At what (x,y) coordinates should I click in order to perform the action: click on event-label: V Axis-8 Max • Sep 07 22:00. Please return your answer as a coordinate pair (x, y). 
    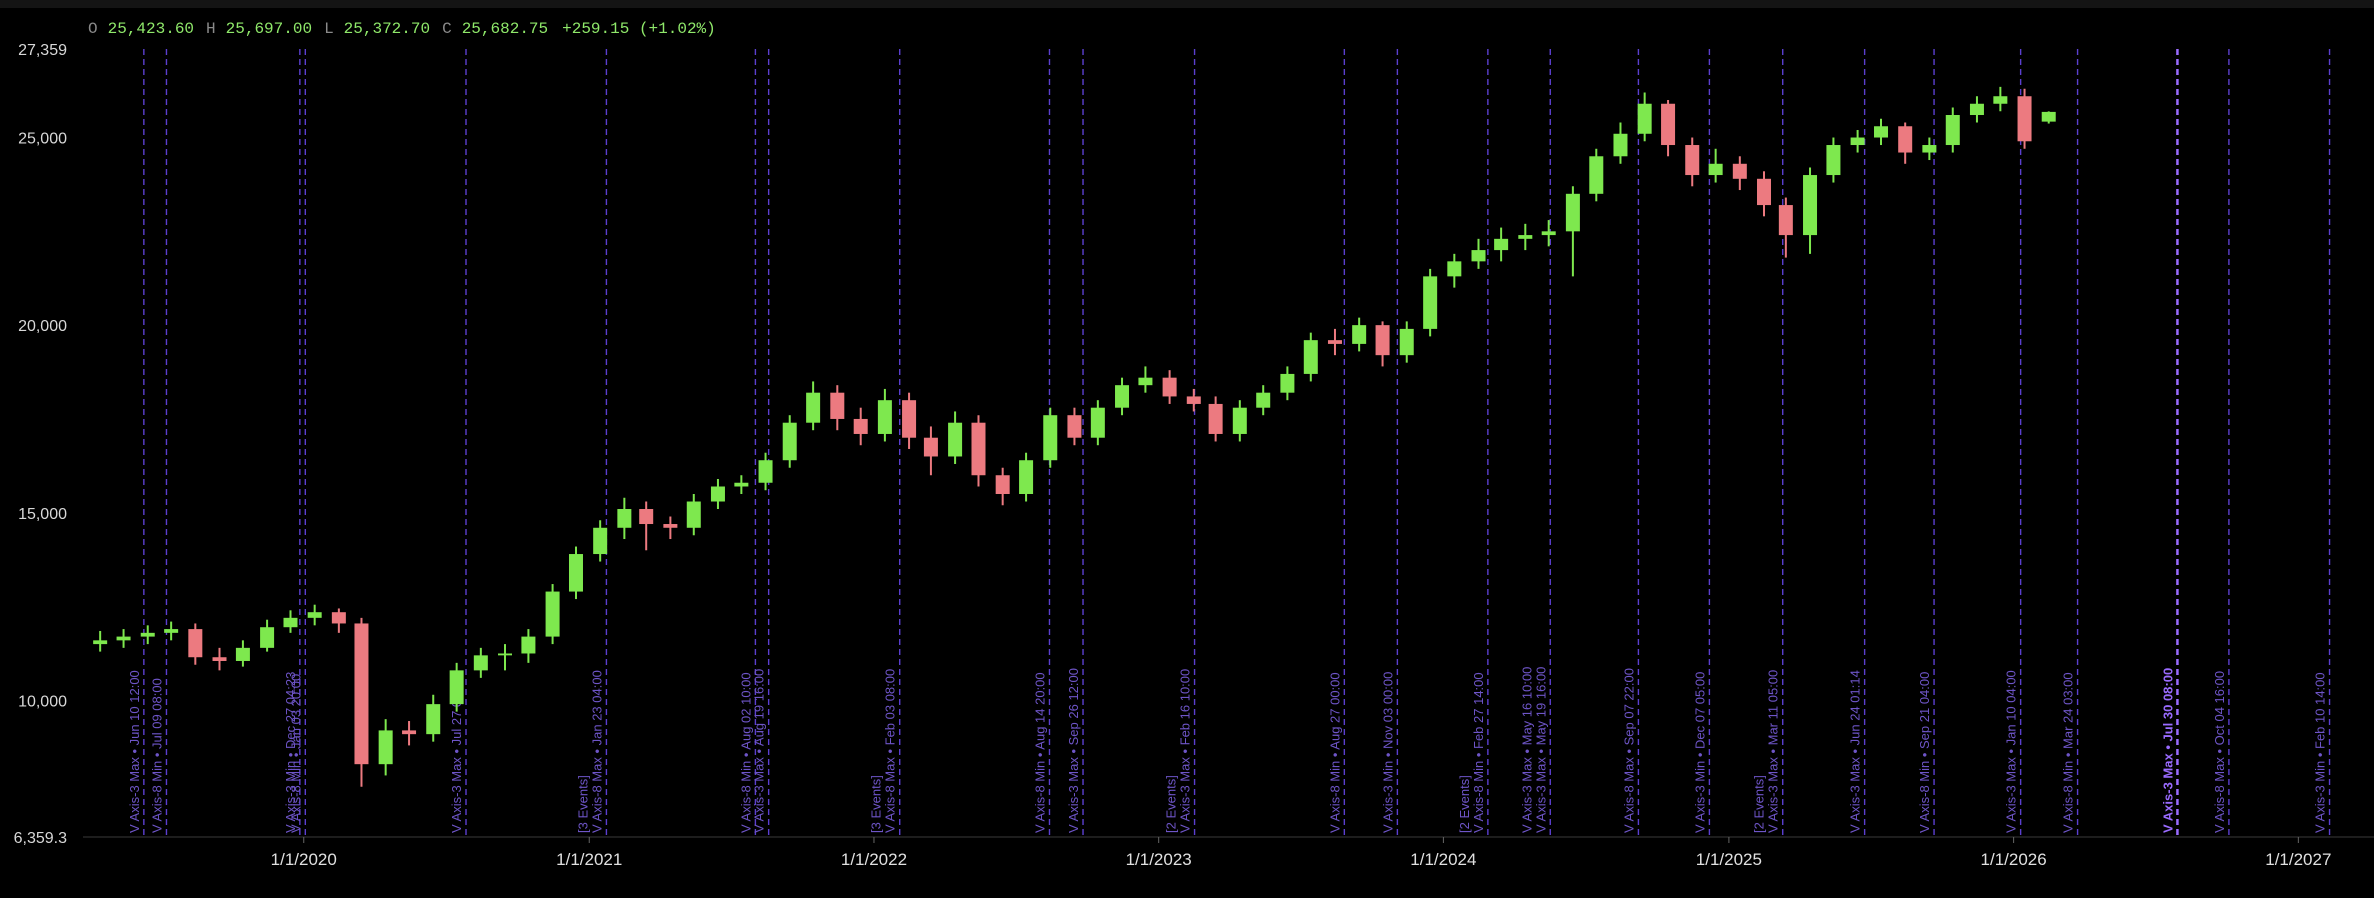
    Looking at the image, I should click on (1628, 750).